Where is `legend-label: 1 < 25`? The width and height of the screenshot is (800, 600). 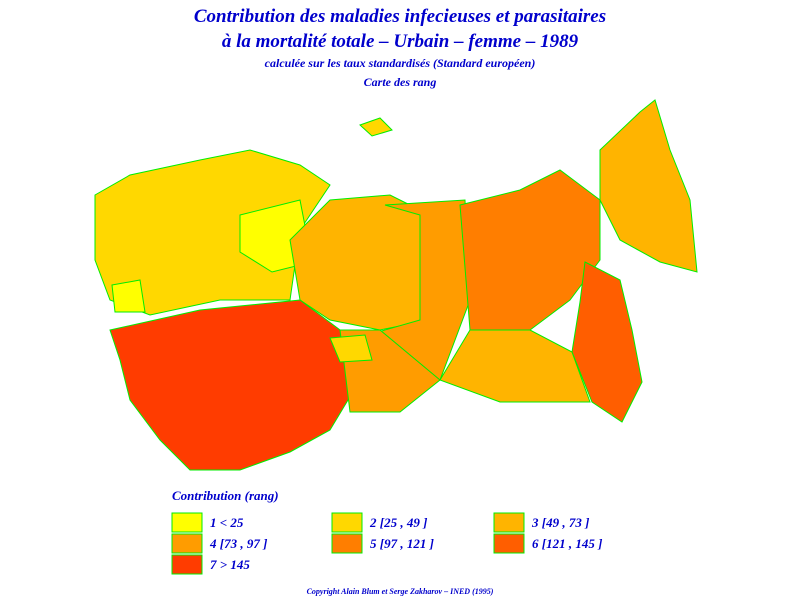
legend-label: 1 < 25 is located at coordinates (227, 522).